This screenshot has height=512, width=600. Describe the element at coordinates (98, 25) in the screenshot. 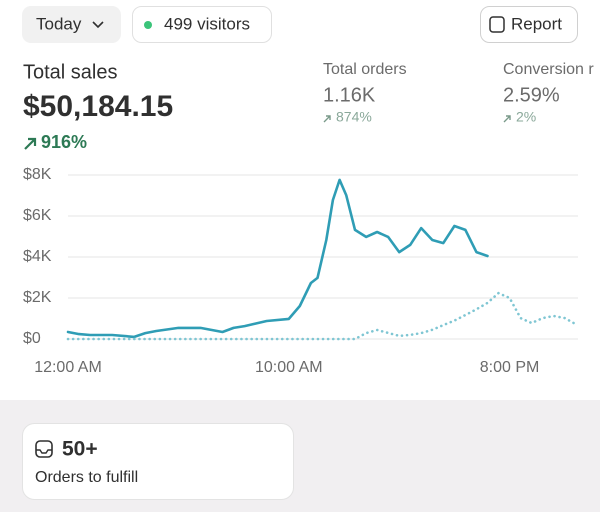

I see `chevron` at that location.